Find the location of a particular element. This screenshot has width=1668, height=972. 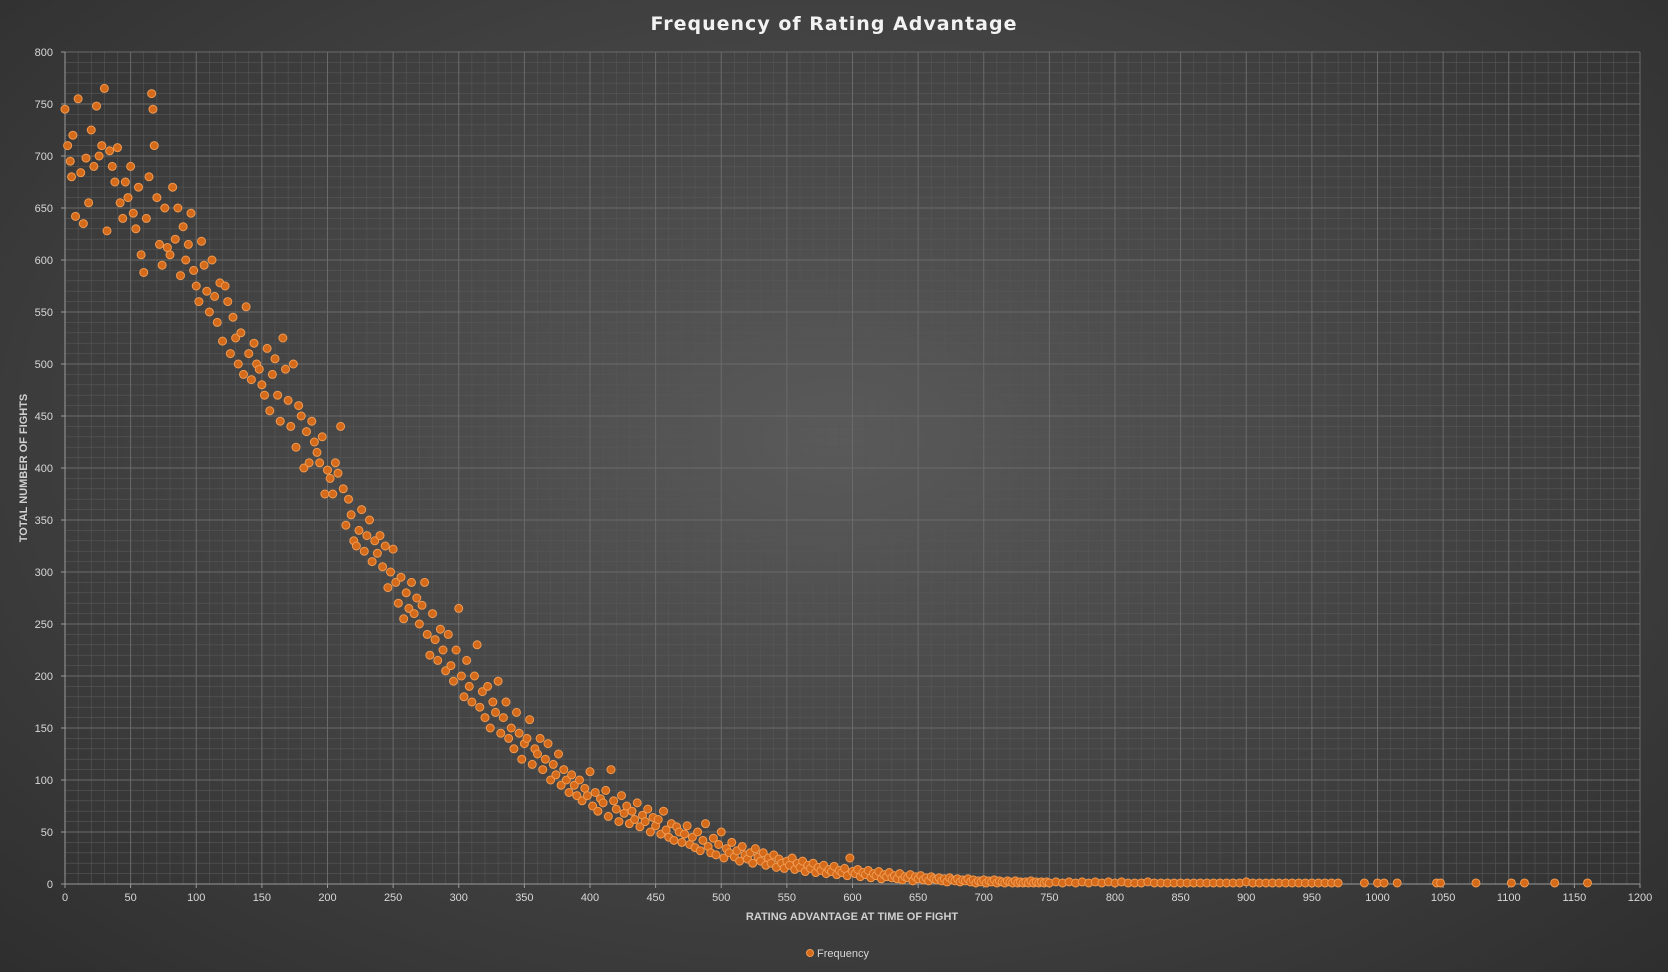

x-tick-label: 1150 is located at coordinates (1575, 898).